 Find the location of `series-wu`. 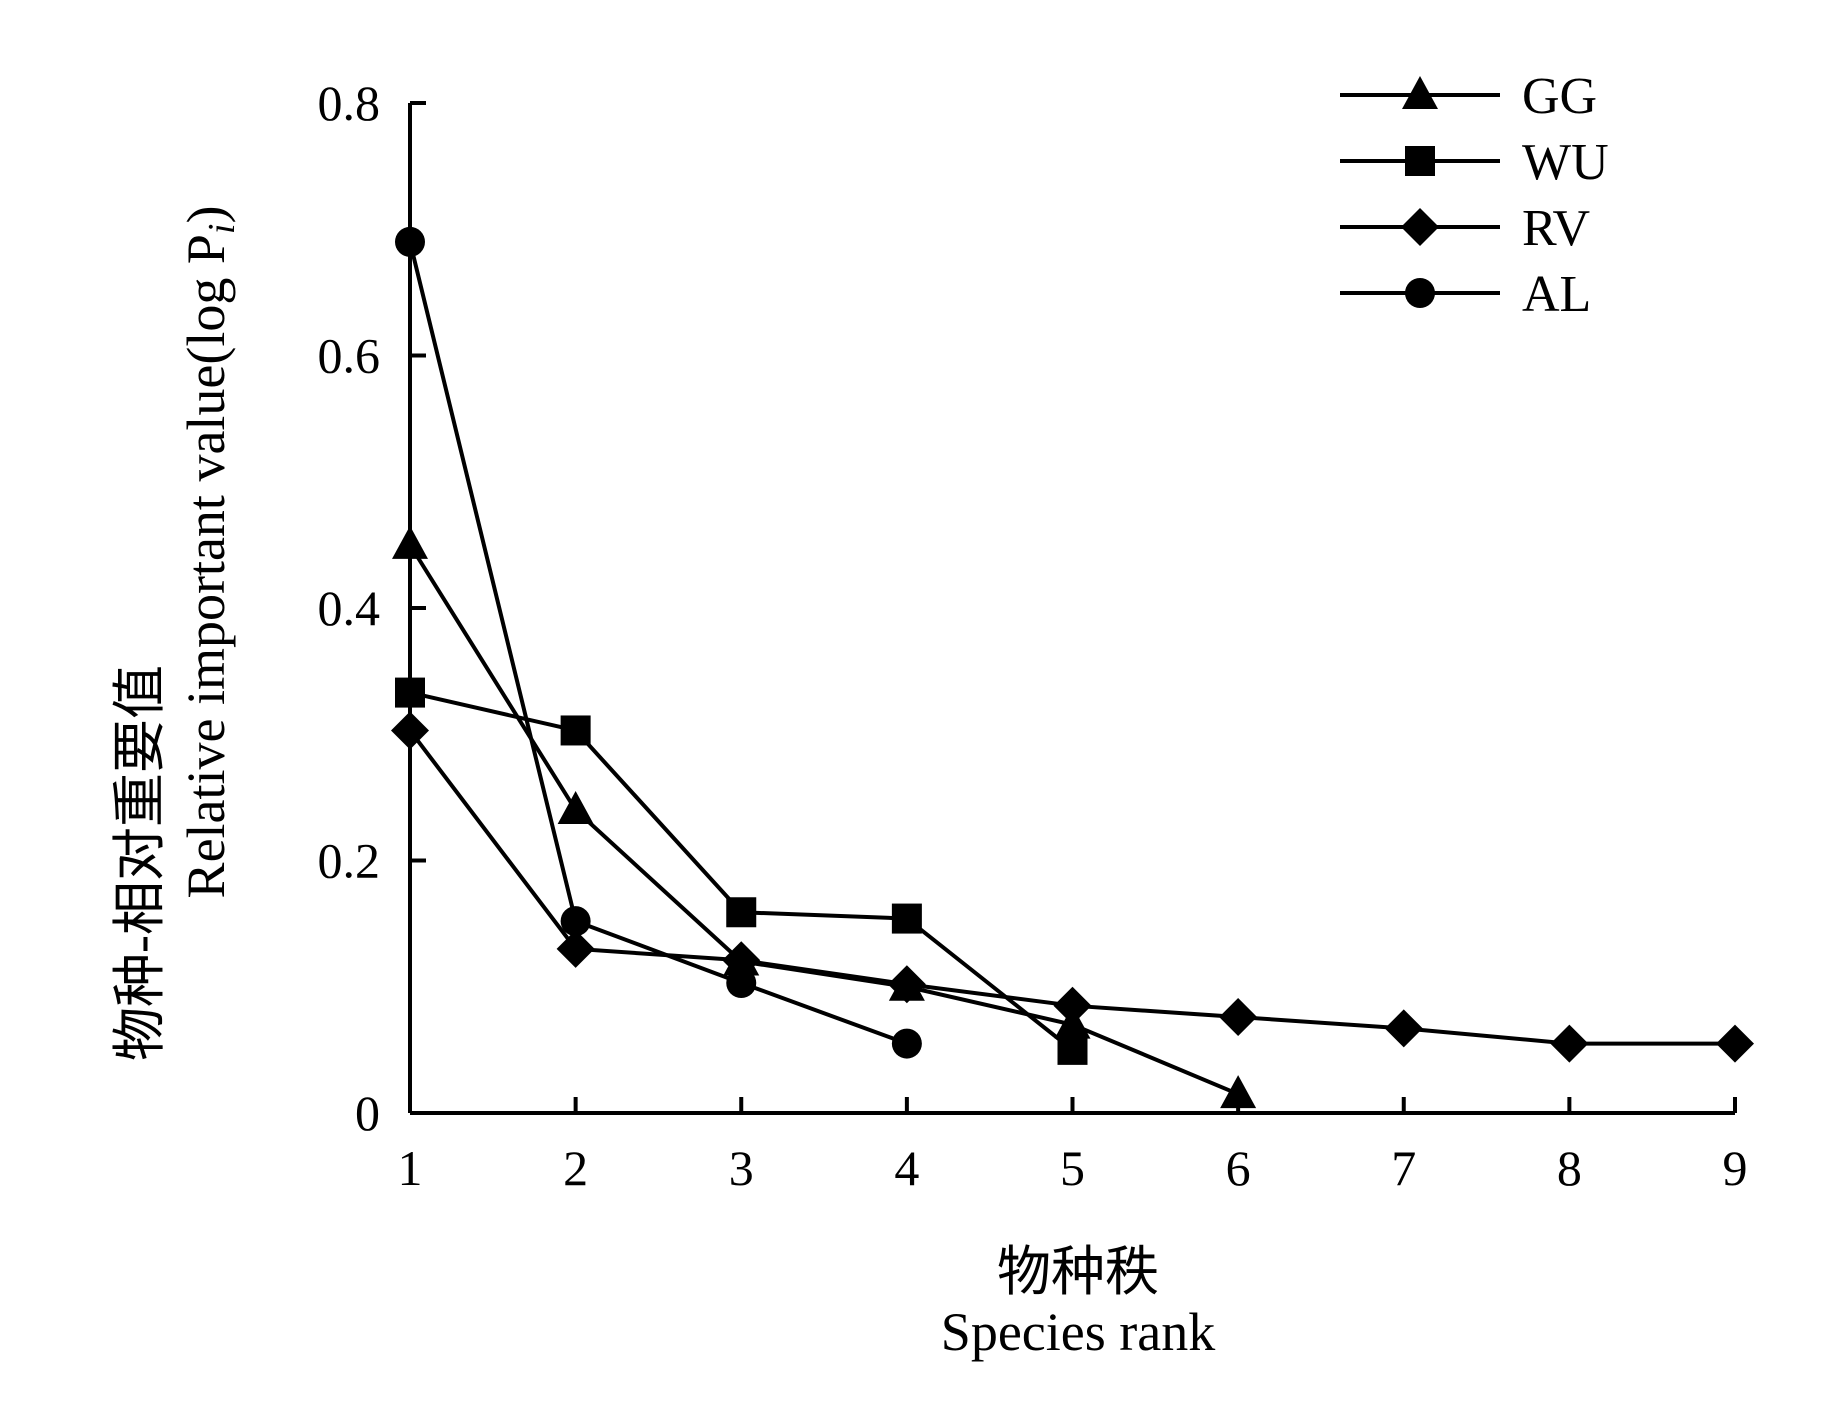

series-wu is located at coordinates (741, 871).